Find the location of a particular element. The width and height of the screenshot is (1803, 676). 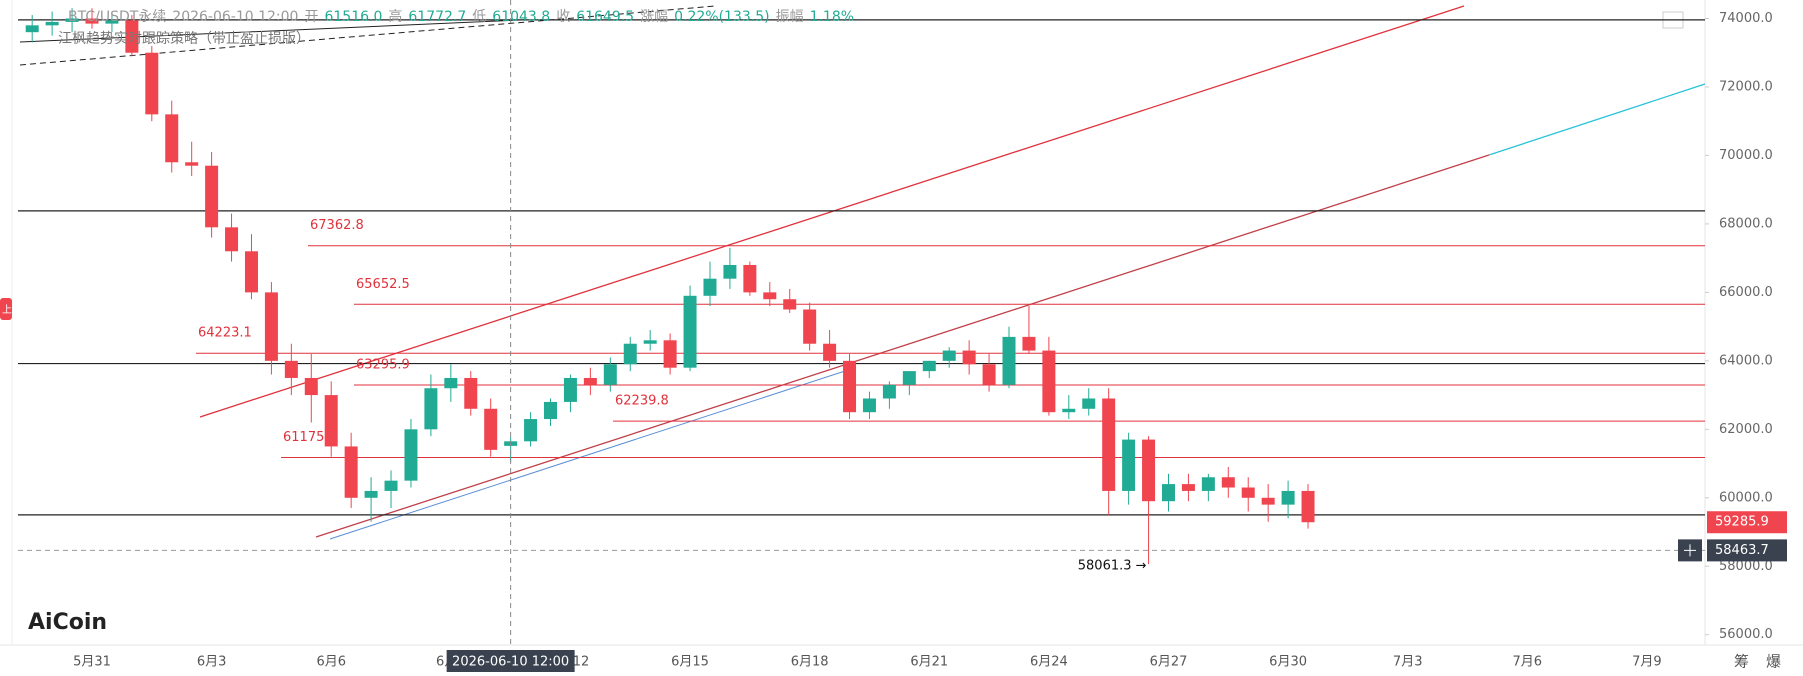

level-label: 62239.8 is located at coordinates (642, 401).